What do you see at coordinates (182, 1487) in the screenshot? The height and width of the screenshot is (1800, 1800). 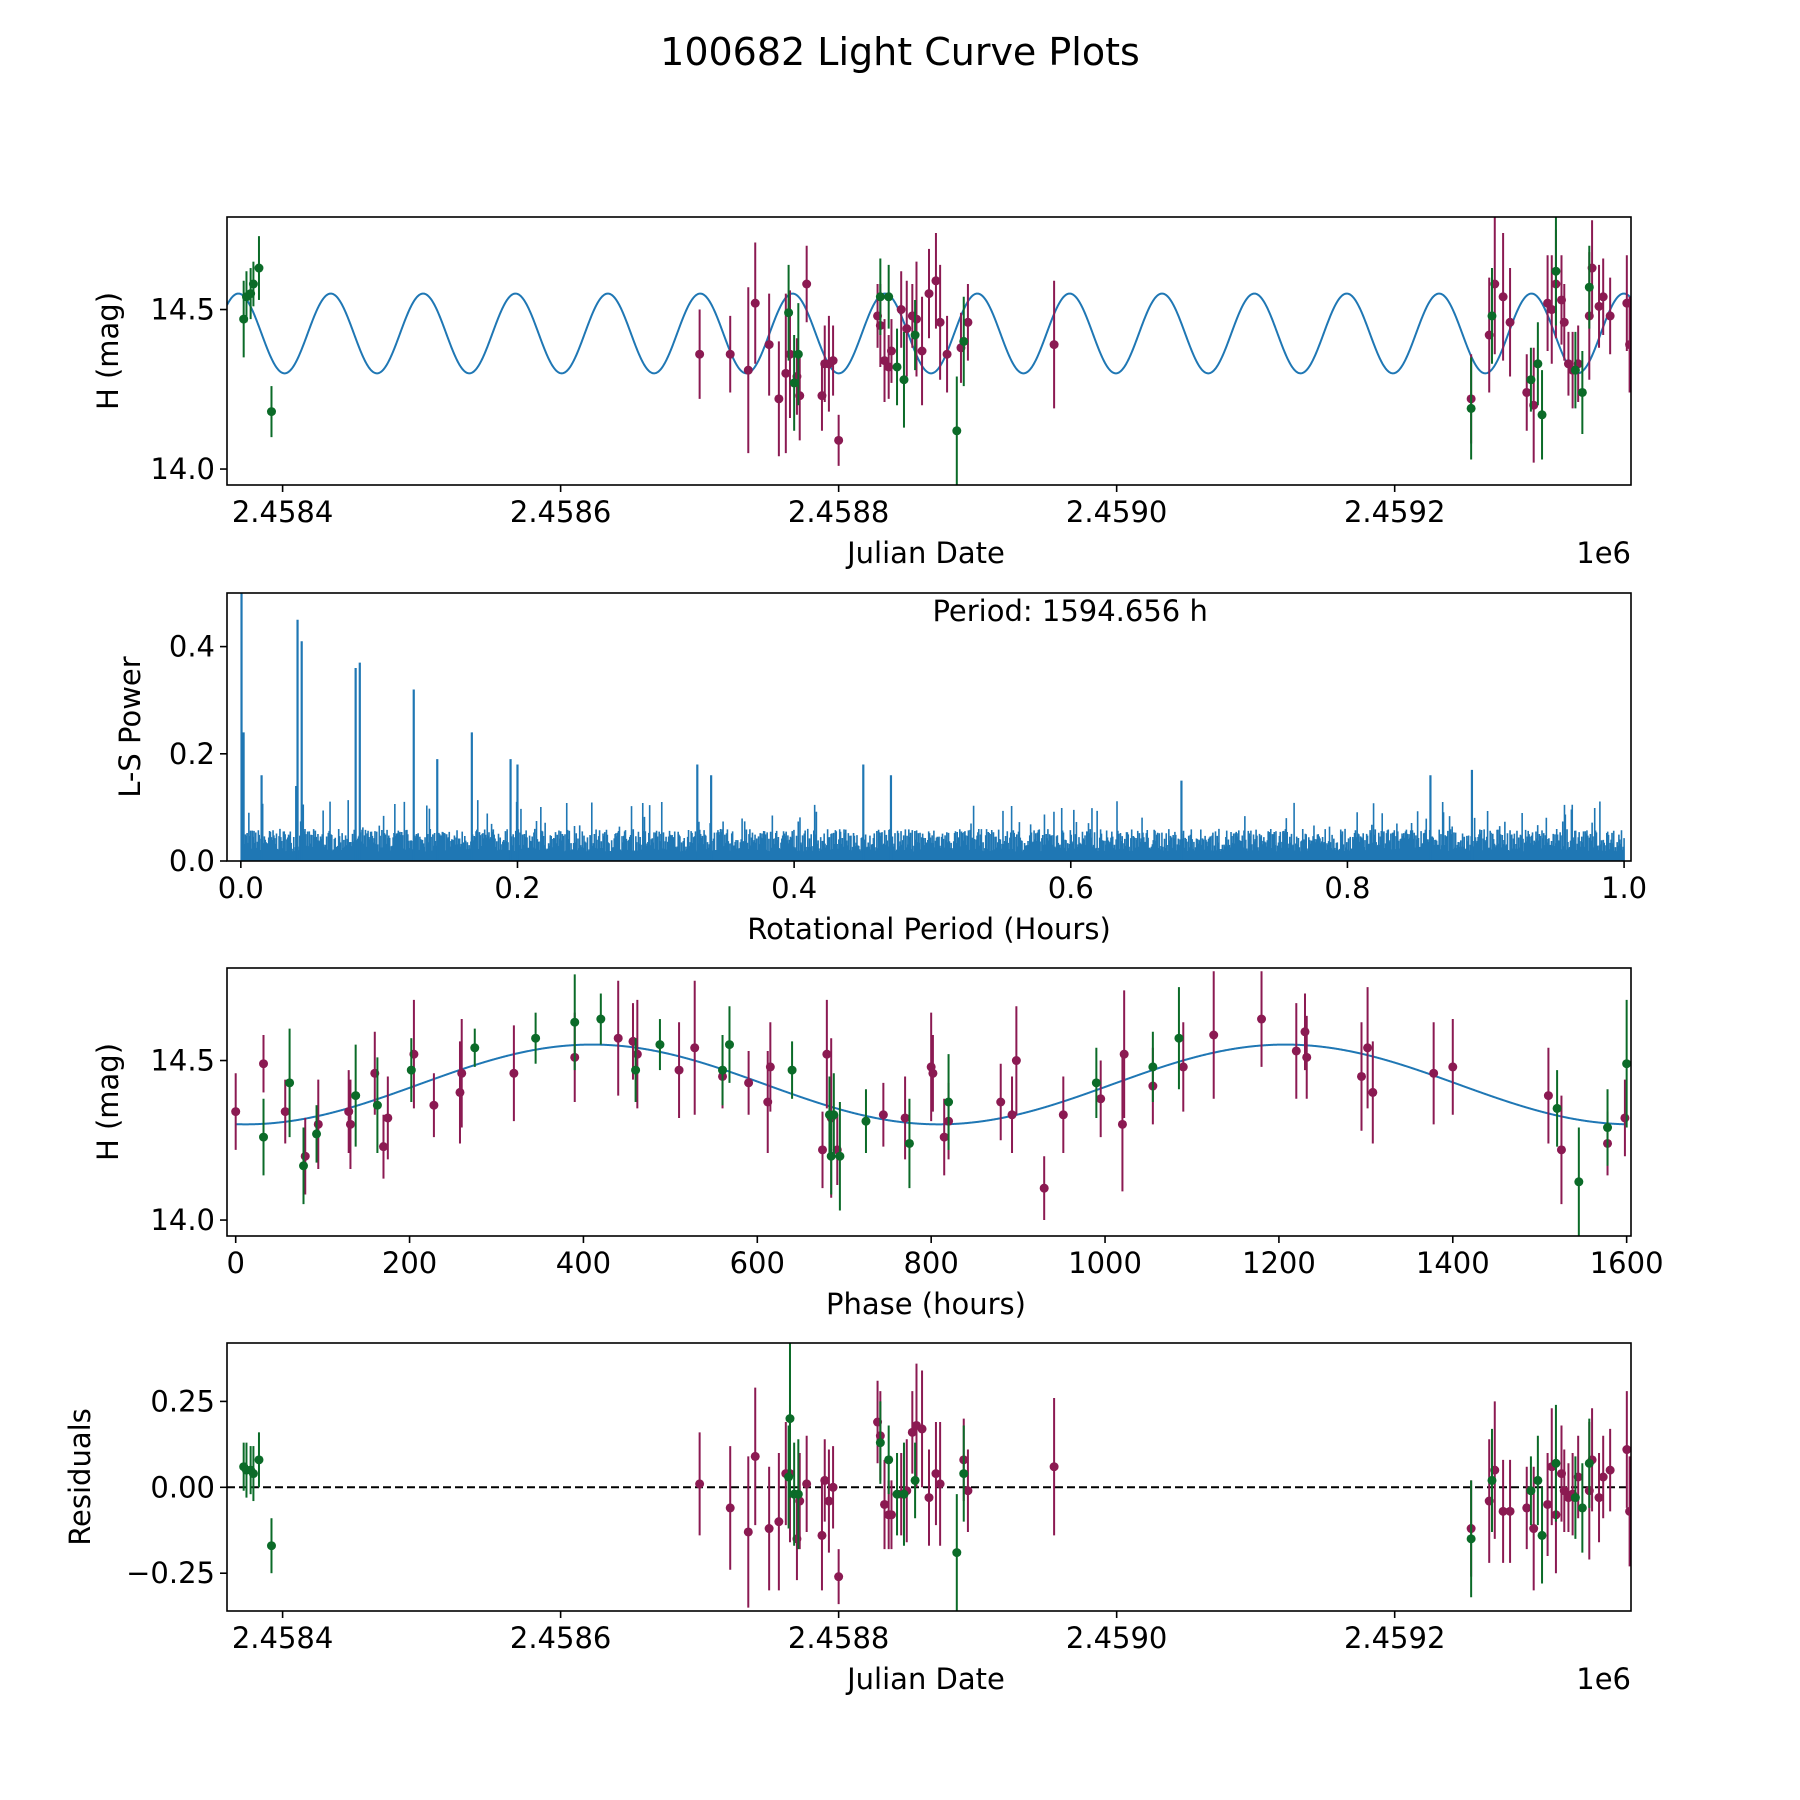 I see `y-tick-label: 0.00` at bounding box center [182, 1487].